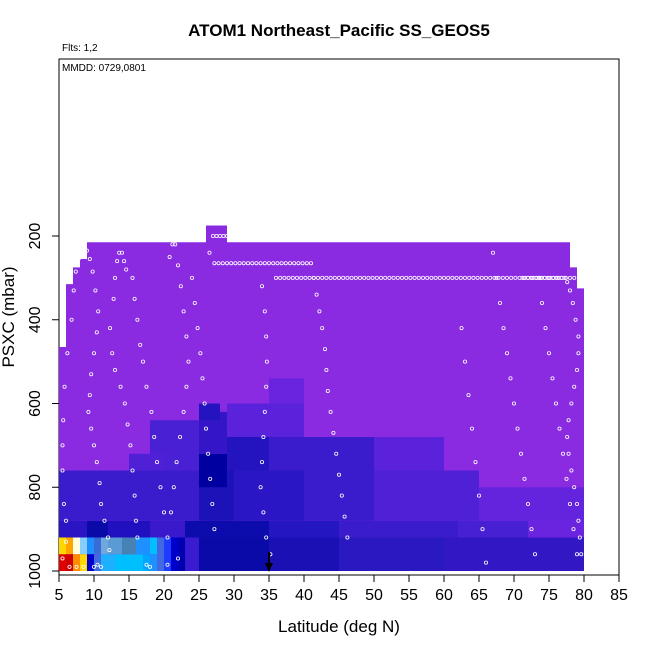  Describe the element at coordinates (374, 595) in the screenshot. I see `x-tick-label-50: 50` at that location.